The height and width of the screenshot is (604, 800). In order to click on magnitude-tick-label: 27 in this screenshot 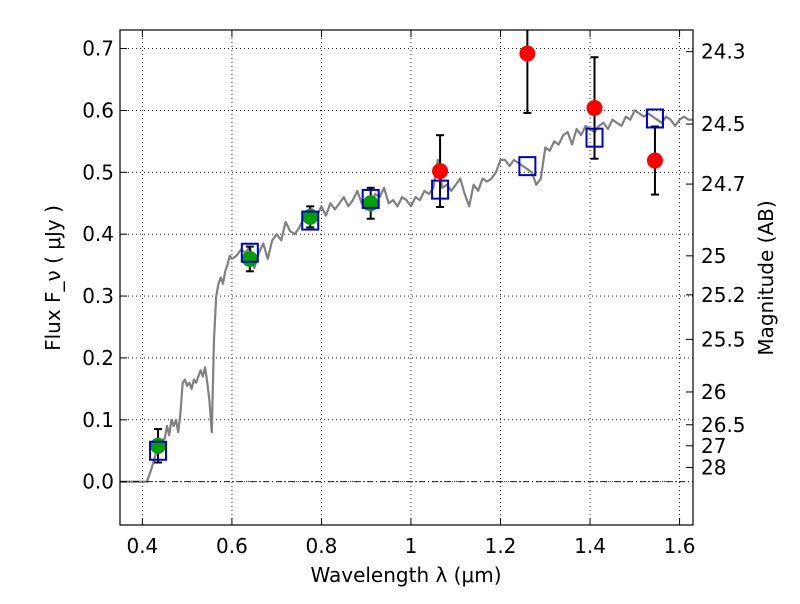, I will do `click(713, 446)`.